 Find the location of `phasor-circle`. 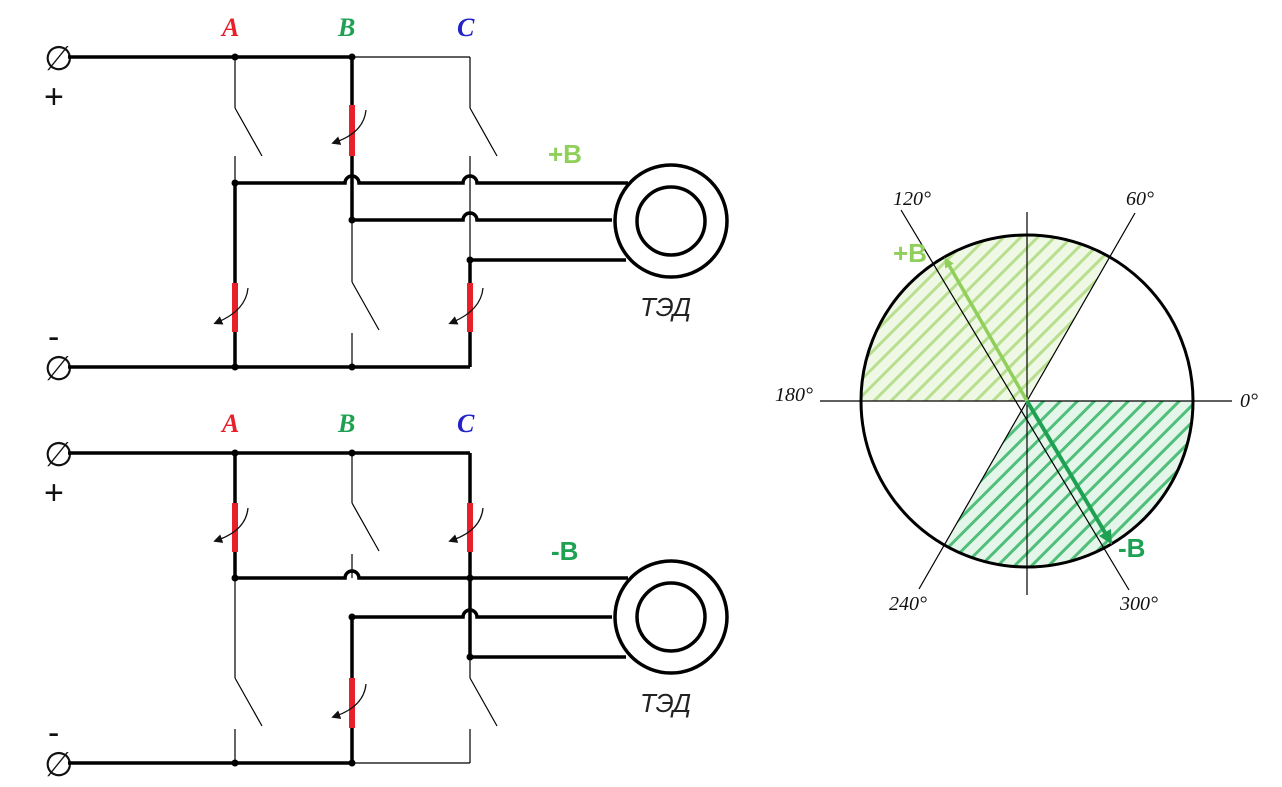

phasor-circle is located at coordinates (1027, 401).